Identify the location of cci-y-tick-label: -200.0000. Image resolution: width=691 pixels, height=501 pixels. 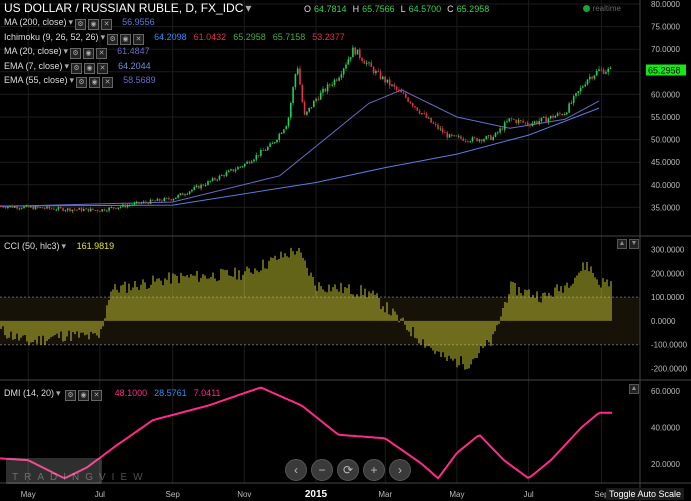
(669, 368).